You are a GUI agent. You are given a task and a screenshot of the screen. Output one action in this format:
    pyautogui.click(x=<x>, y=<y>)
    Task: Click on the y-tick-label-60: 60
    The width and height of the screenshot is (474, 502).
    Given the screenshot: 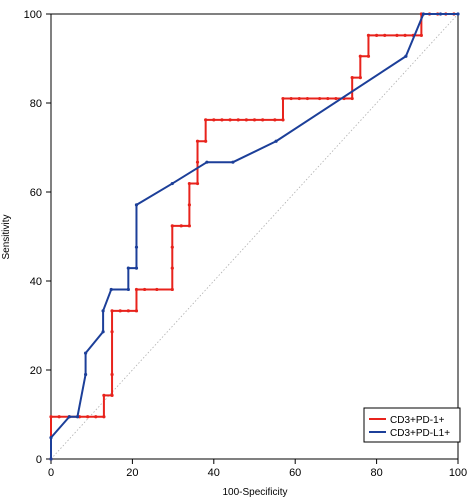 What is the action you would take?
    pyautogui.click(x=36, y=193)
    